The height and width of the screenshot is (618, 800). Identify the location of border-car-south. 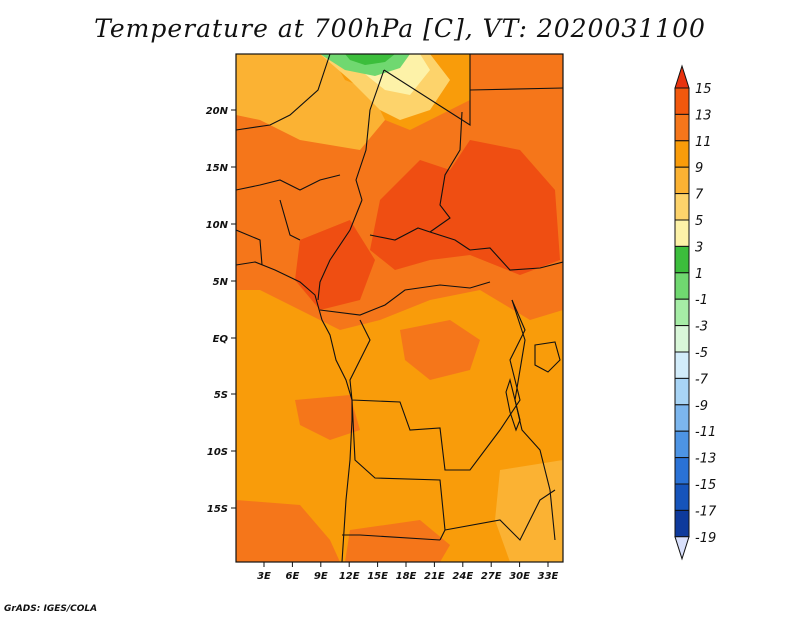
(405, 298).